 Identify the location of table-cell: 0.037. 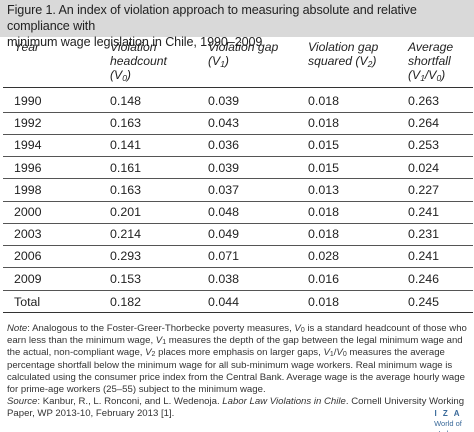
(224, 189).